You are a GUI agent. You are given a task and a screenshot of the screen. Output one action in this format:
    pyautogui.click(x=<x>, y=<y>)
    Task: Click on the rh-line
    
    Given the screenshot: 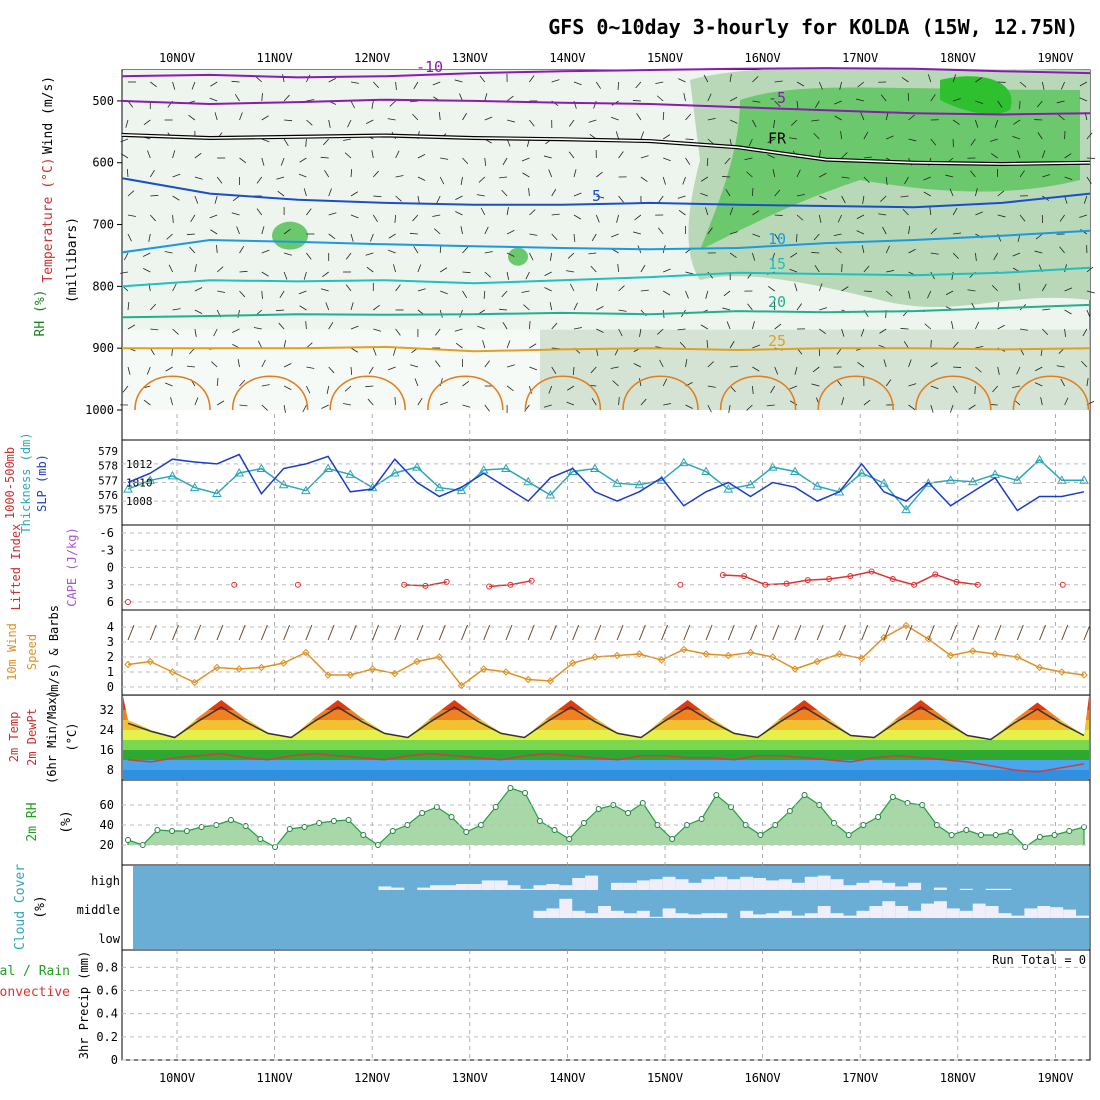 What is the action you would take?
    pyautogui.click(x=606, y=817)
    